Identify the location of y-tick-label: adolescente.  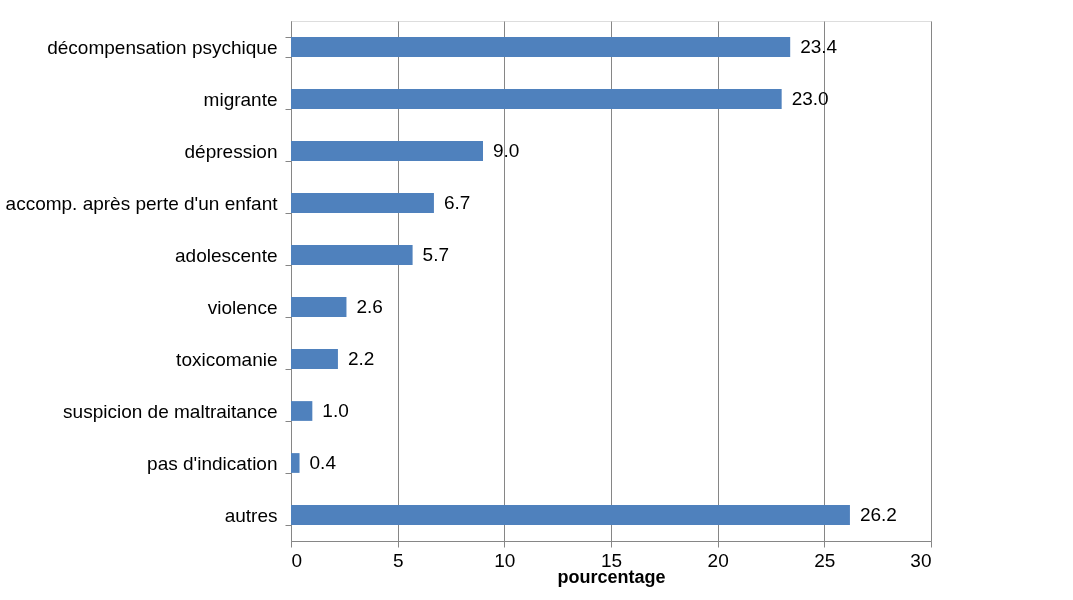
(226, 255).